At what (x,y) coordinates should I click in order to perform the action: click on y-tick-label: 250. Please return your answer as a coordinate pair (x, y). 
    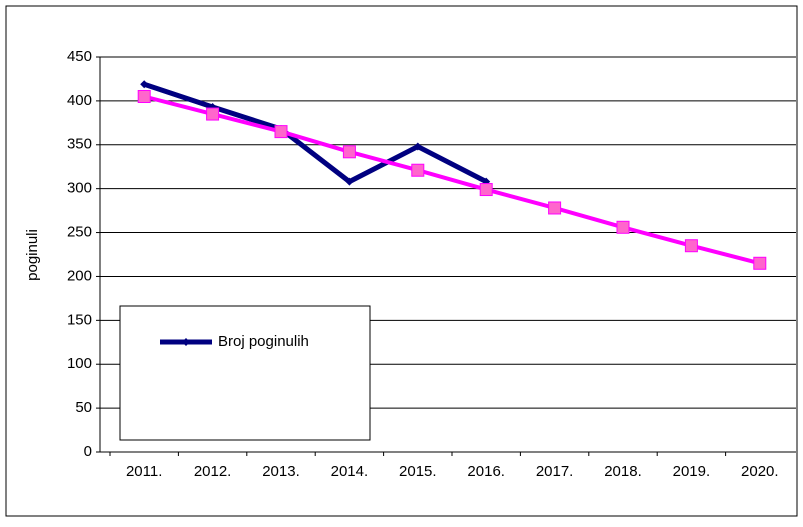
    Looking at the image, I should click on (79, 232).